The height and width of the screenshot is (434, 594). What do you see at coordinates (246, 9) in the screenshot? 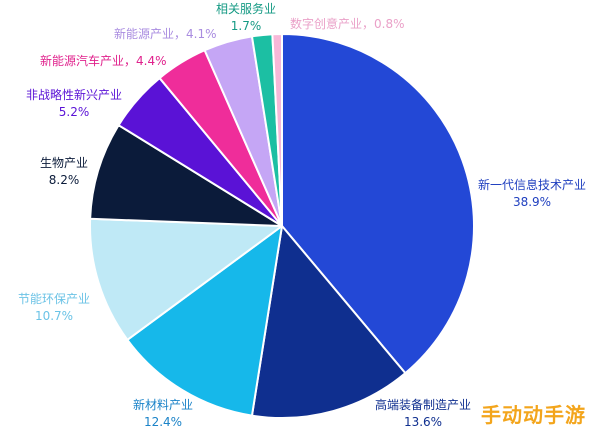
I see `label-services-name: 相关服务业` at bounding box center [246, 9].